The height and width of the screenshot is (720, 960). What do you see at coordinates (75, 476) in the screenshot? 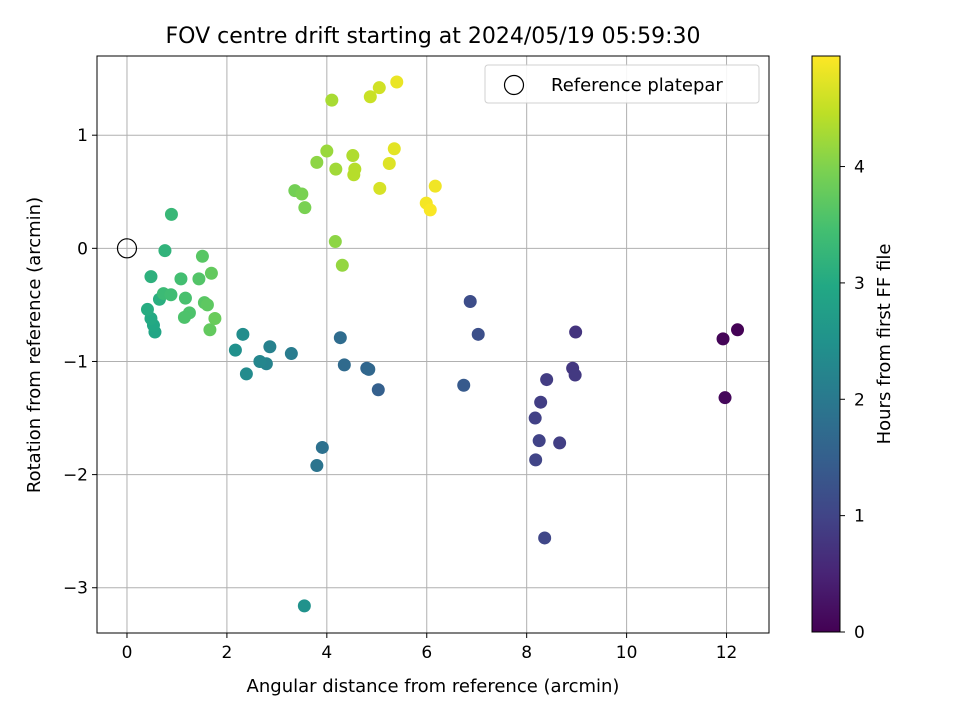
I see `y-tick-label: −2` at bounding box center [75, 476].